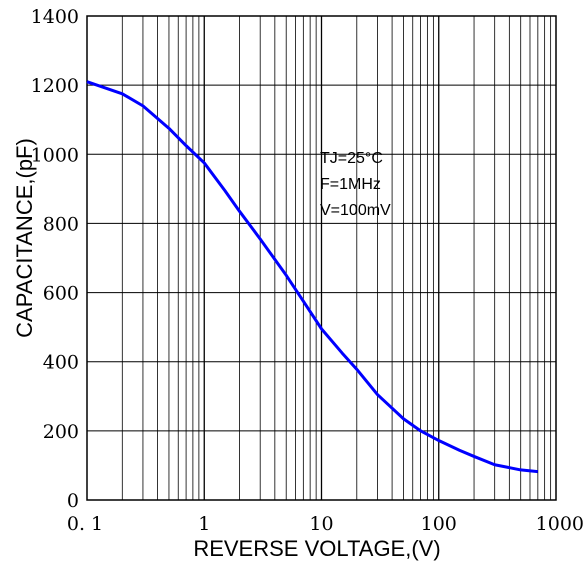 Image resolution: width=587 pixels, height=563 pixels. What do you see at coordinates (55, 259) in the screenshot?
I see `y-axis-ticks: 0 200 400 600 800 1000 1200 1400` at bounding box center [55, 259].